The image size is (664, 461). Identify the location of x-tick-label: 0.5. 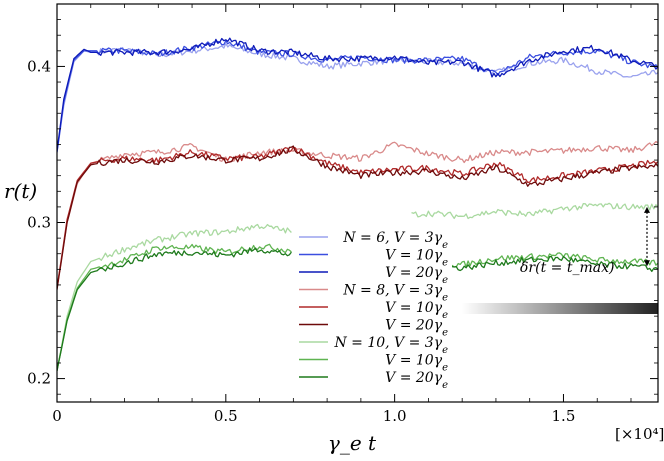
(226, 416).